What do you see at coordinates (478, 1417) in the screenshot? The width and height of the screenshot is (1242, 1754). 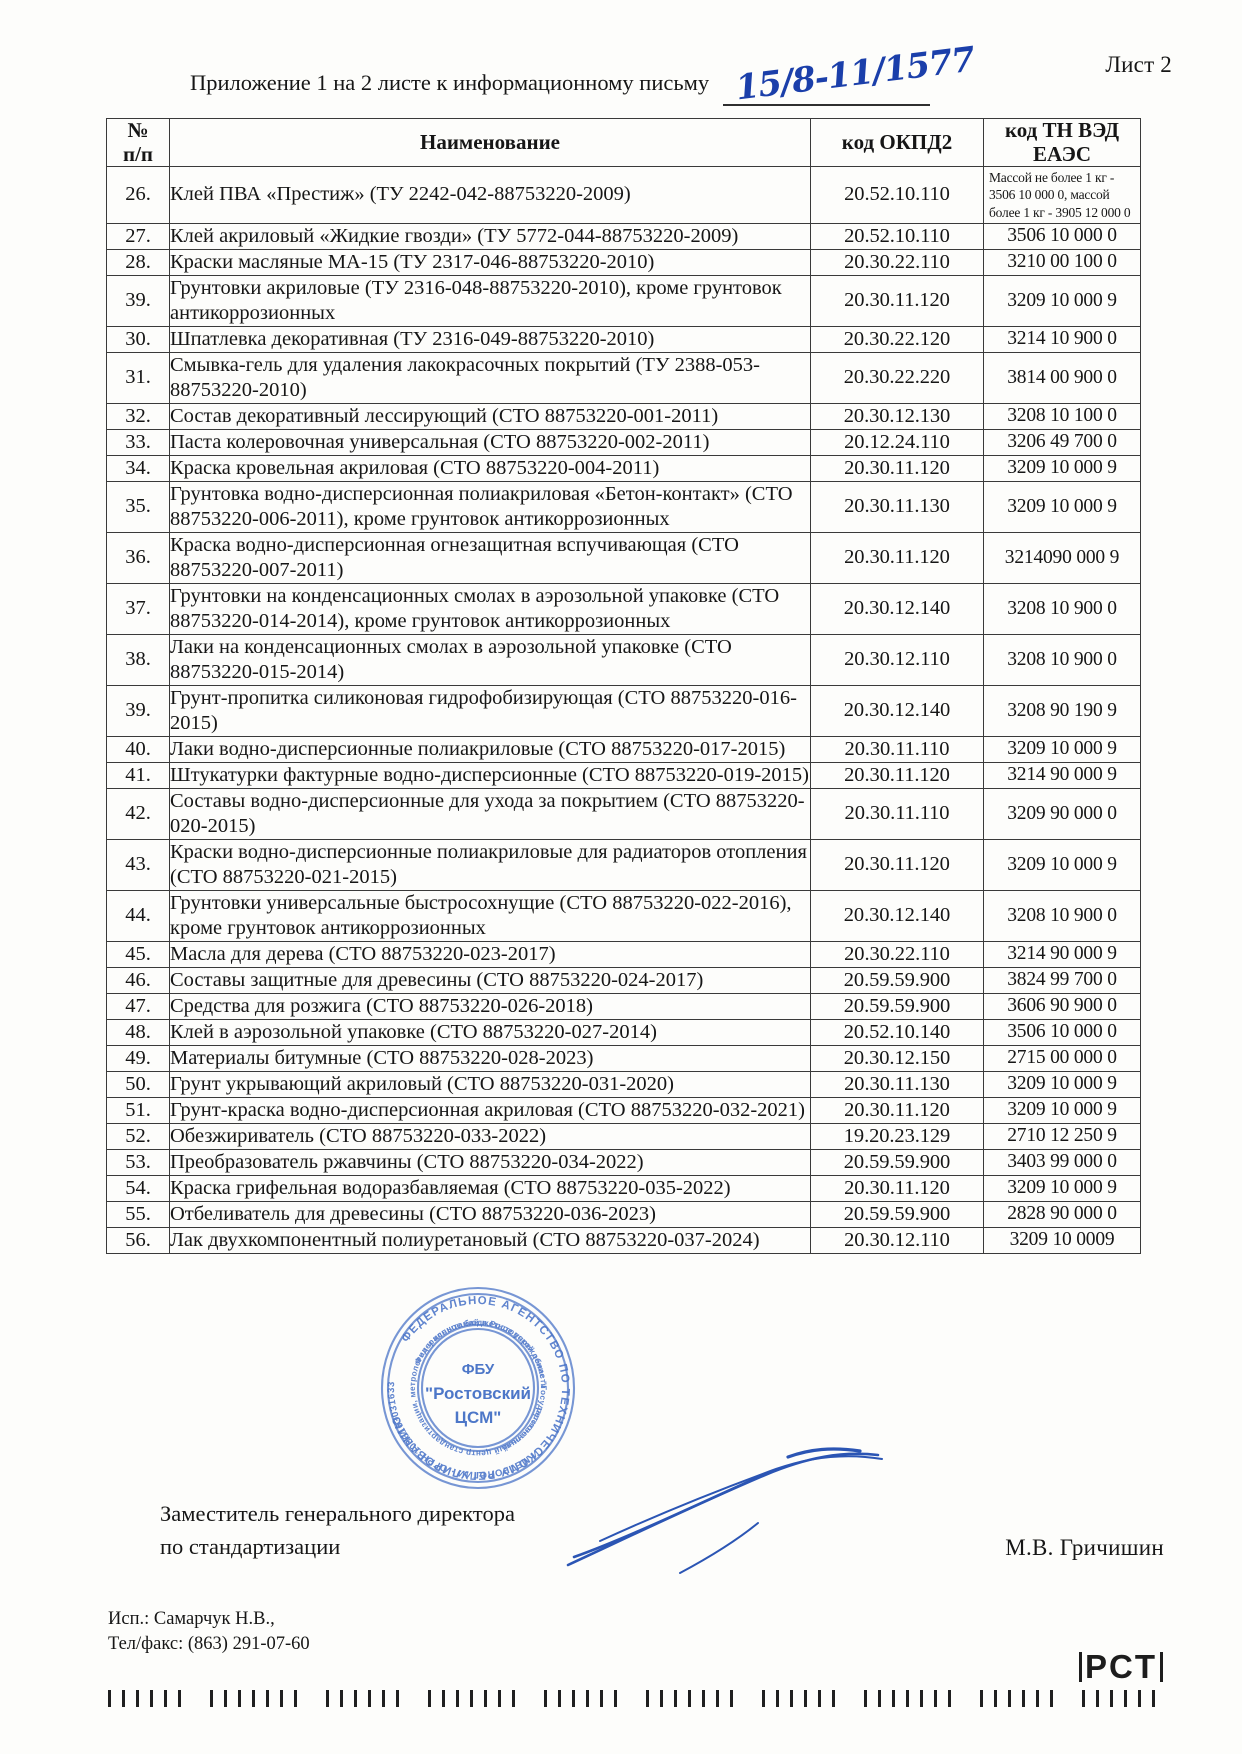 I see `svg-text: ЦСМ"` at bounding box center [478, 1417].